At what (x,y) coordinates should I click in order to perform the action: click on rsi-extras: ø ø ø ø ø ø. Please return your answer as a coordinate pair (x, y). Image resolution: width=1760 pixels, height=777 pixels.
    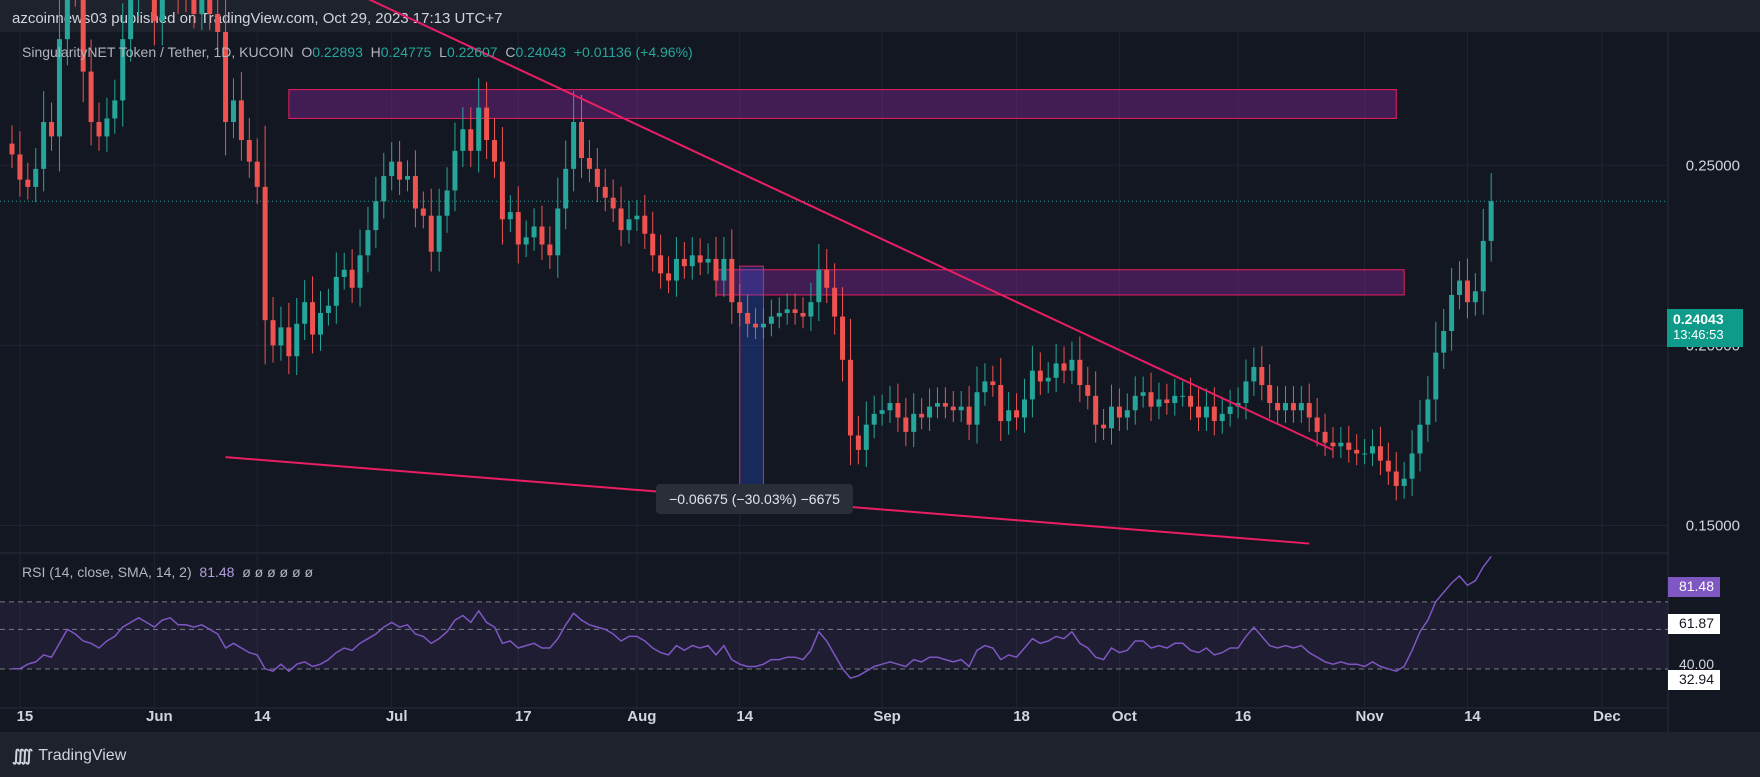
    Looking at the image, I should click on (277, 572).